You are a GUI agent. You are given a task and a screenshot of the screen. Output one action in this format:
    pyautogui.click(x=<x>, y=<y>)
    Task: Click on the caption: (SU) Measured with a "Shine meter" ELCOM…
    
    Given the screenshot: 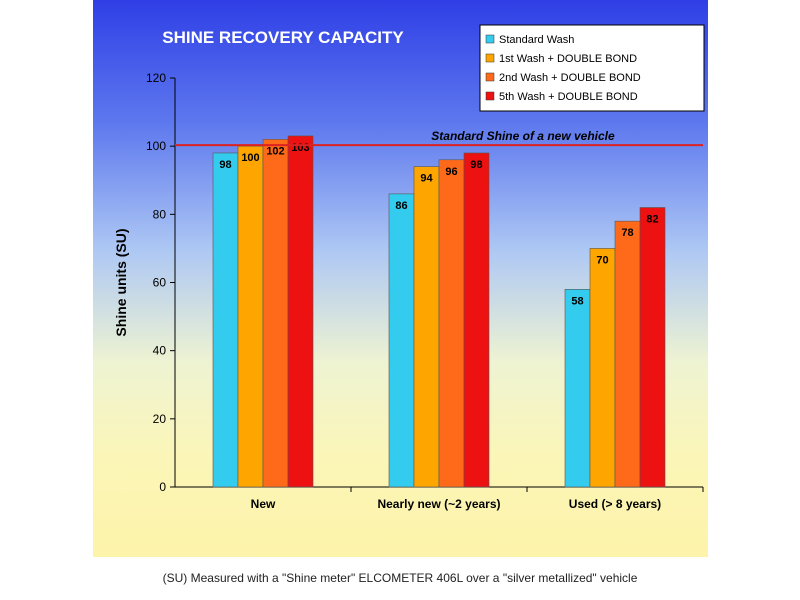 What is the action you would take?
    pyautogui.click(x=400, y=578)
    